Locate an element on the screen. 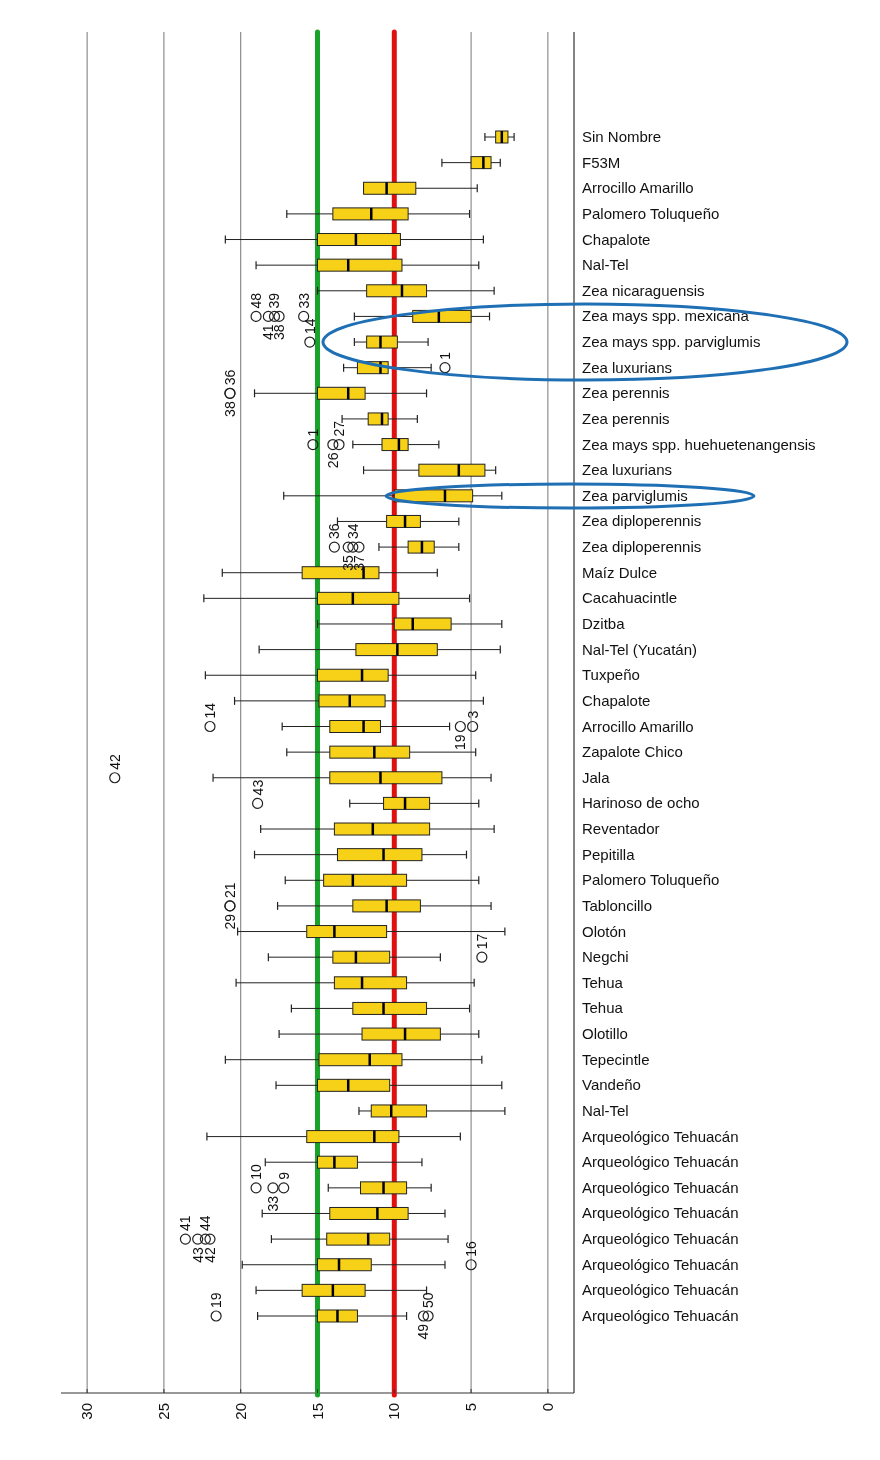 Image resolution: width=880 pixels, height=1460 pixels. y-tick-label: Tabloncillo is located at coordinates (617, 905).